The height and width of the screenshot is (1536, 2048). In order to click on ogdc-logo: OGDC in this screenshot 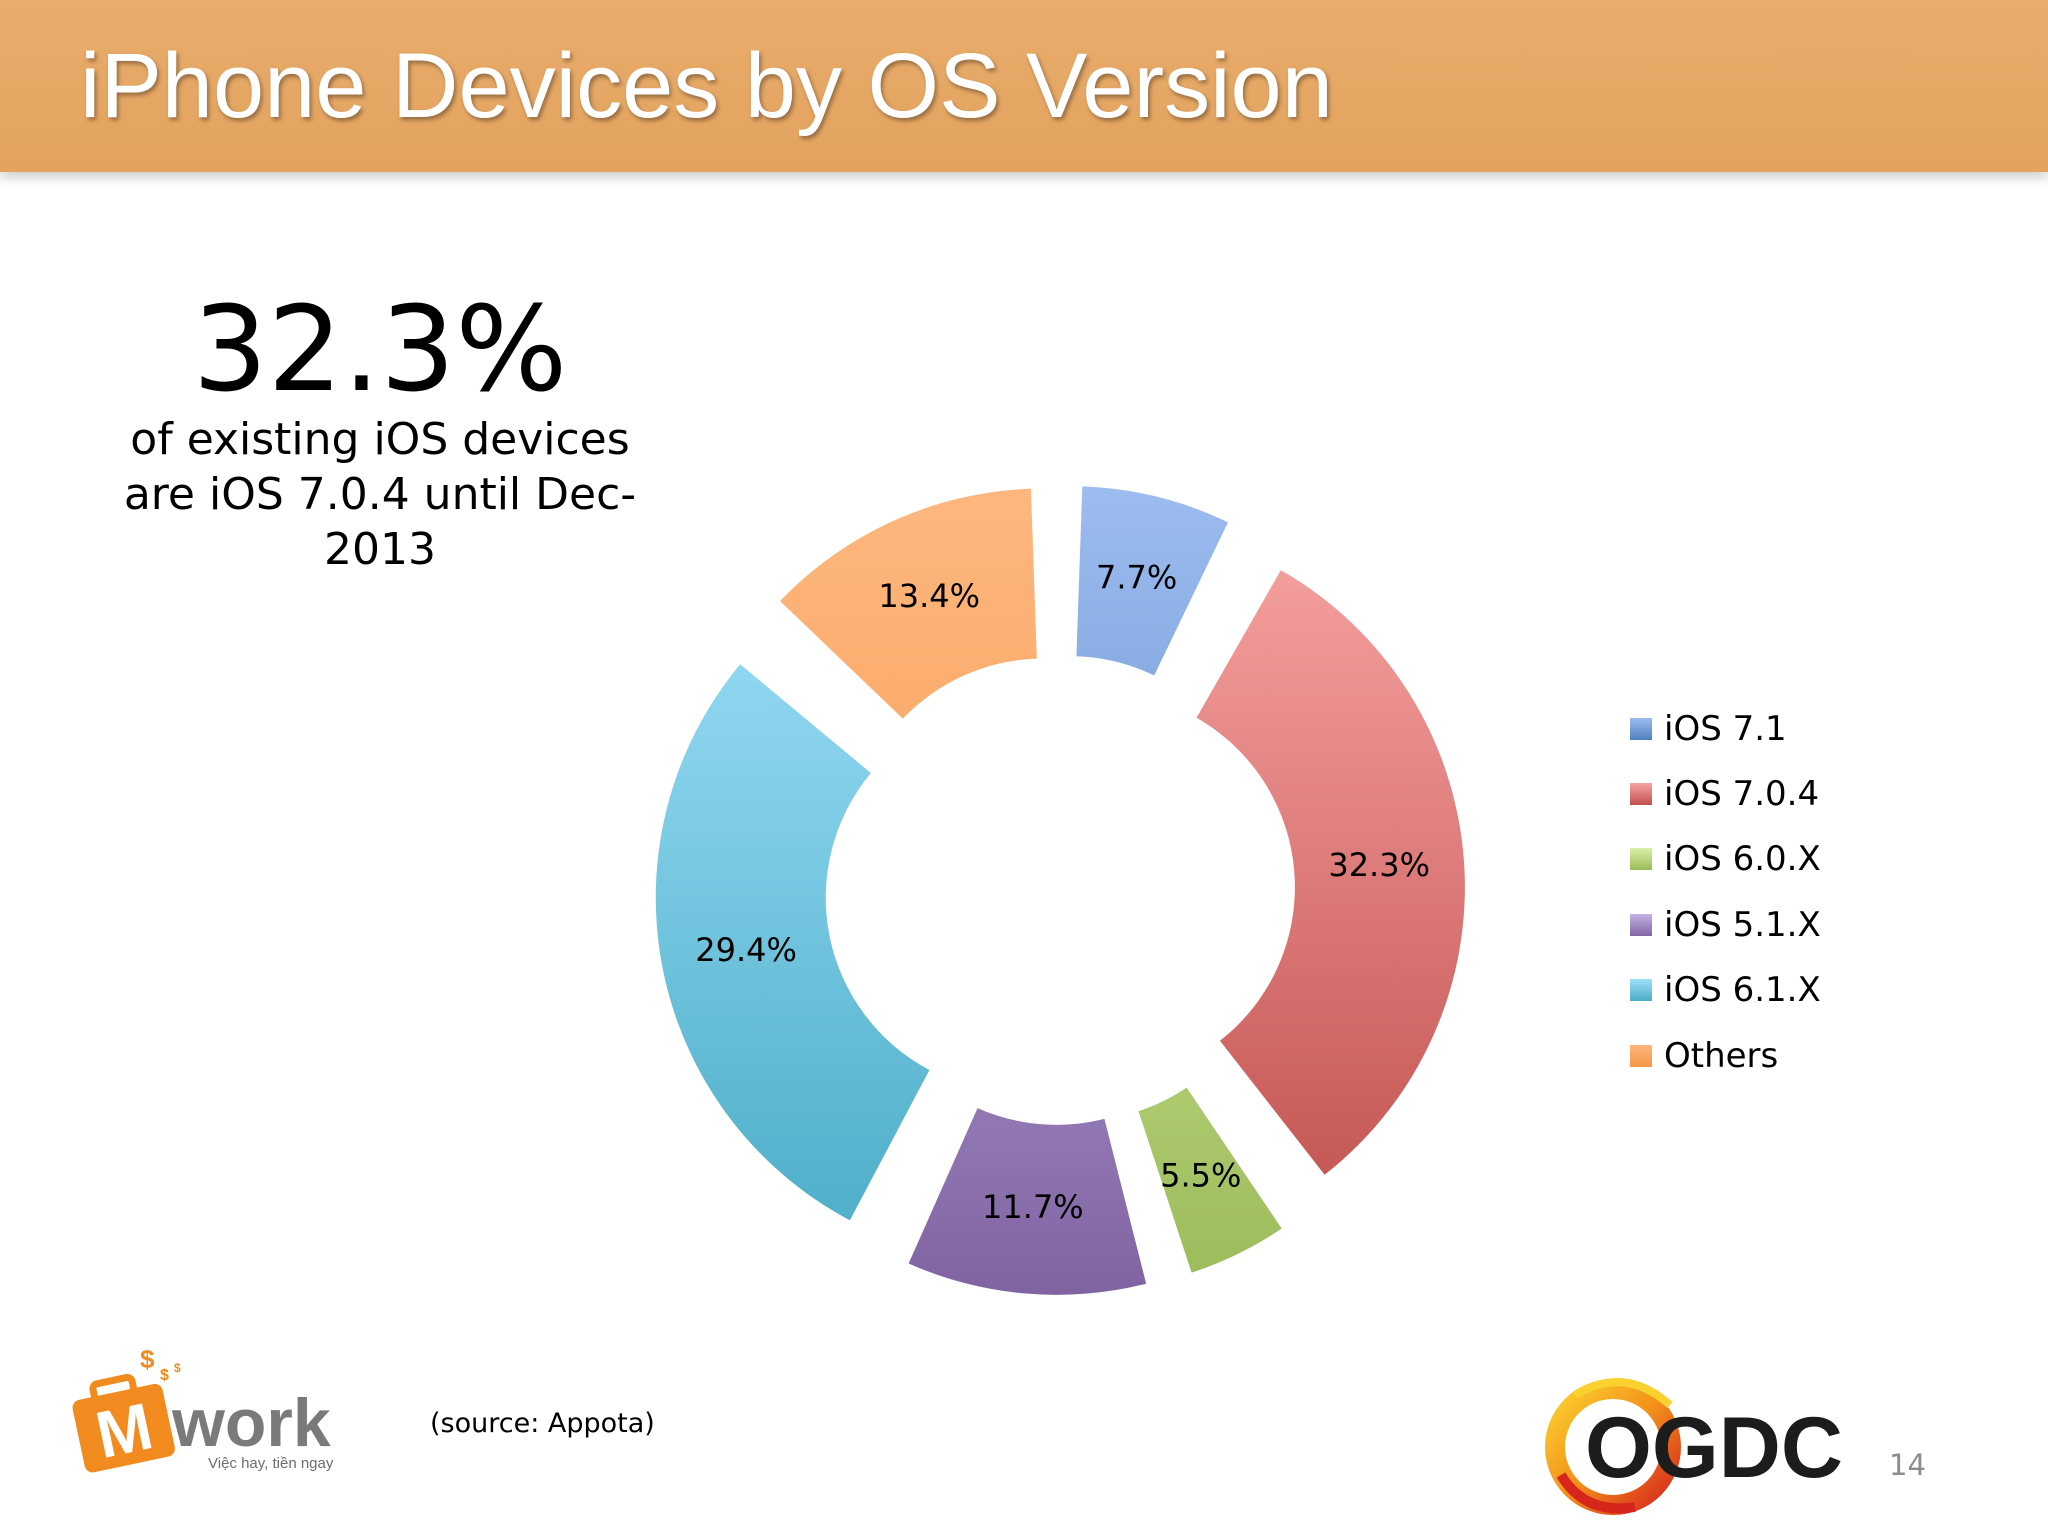, I will do `click(1694, 1446)`.